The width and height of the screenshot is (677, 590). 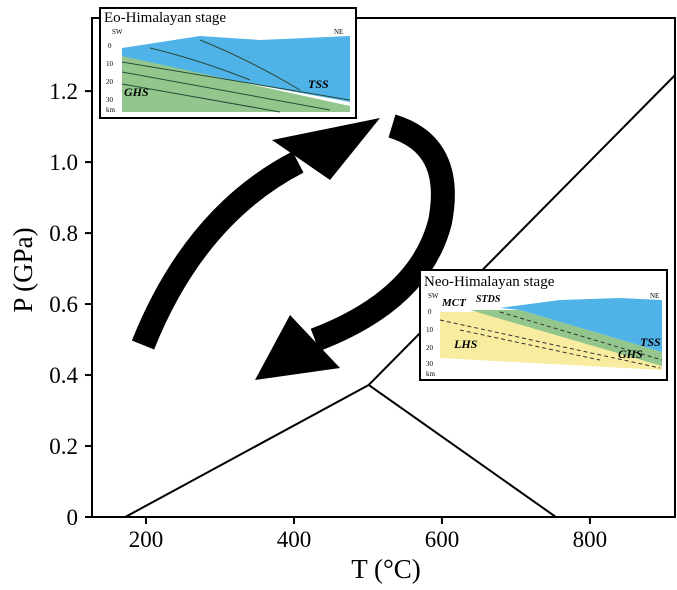 I want to click on tss-body, so click(x=581, y=325).